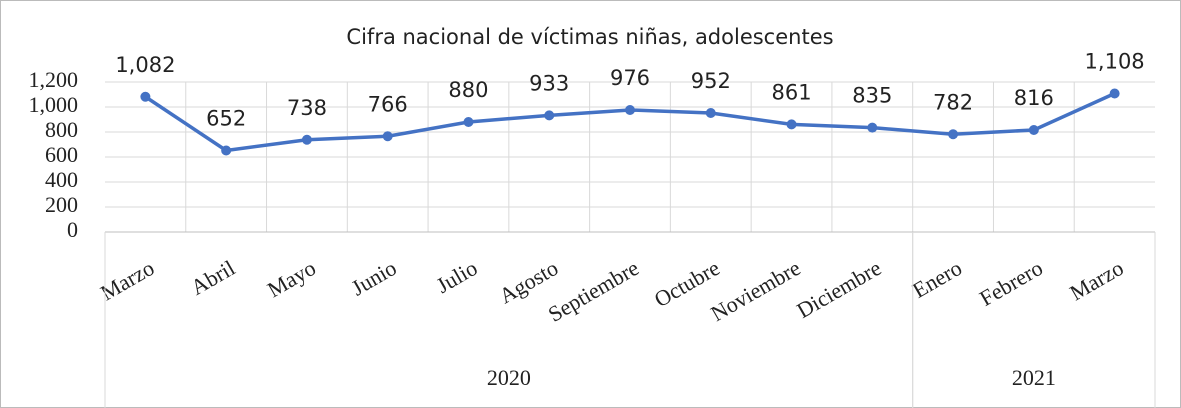 The width and height of the screenshot is (1181, 408). I want to click on data-label: 861, so click(791, 92).